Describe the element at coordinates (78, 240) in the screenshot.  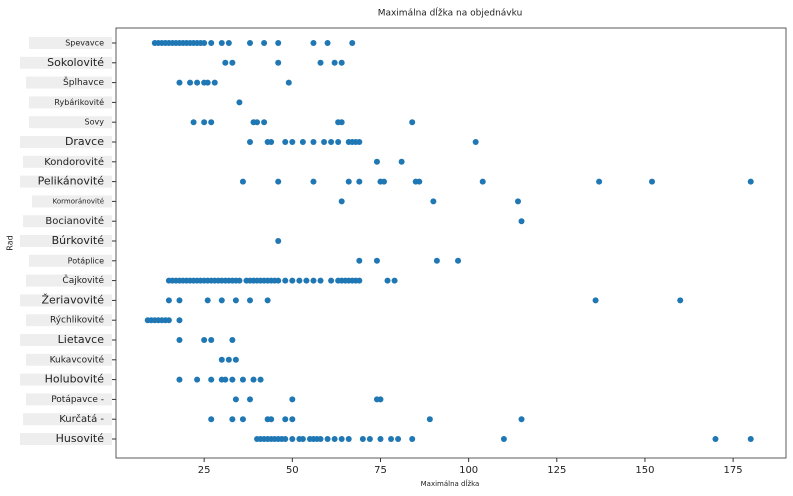
I see `y-tick-label: Búrkovité` at that location.